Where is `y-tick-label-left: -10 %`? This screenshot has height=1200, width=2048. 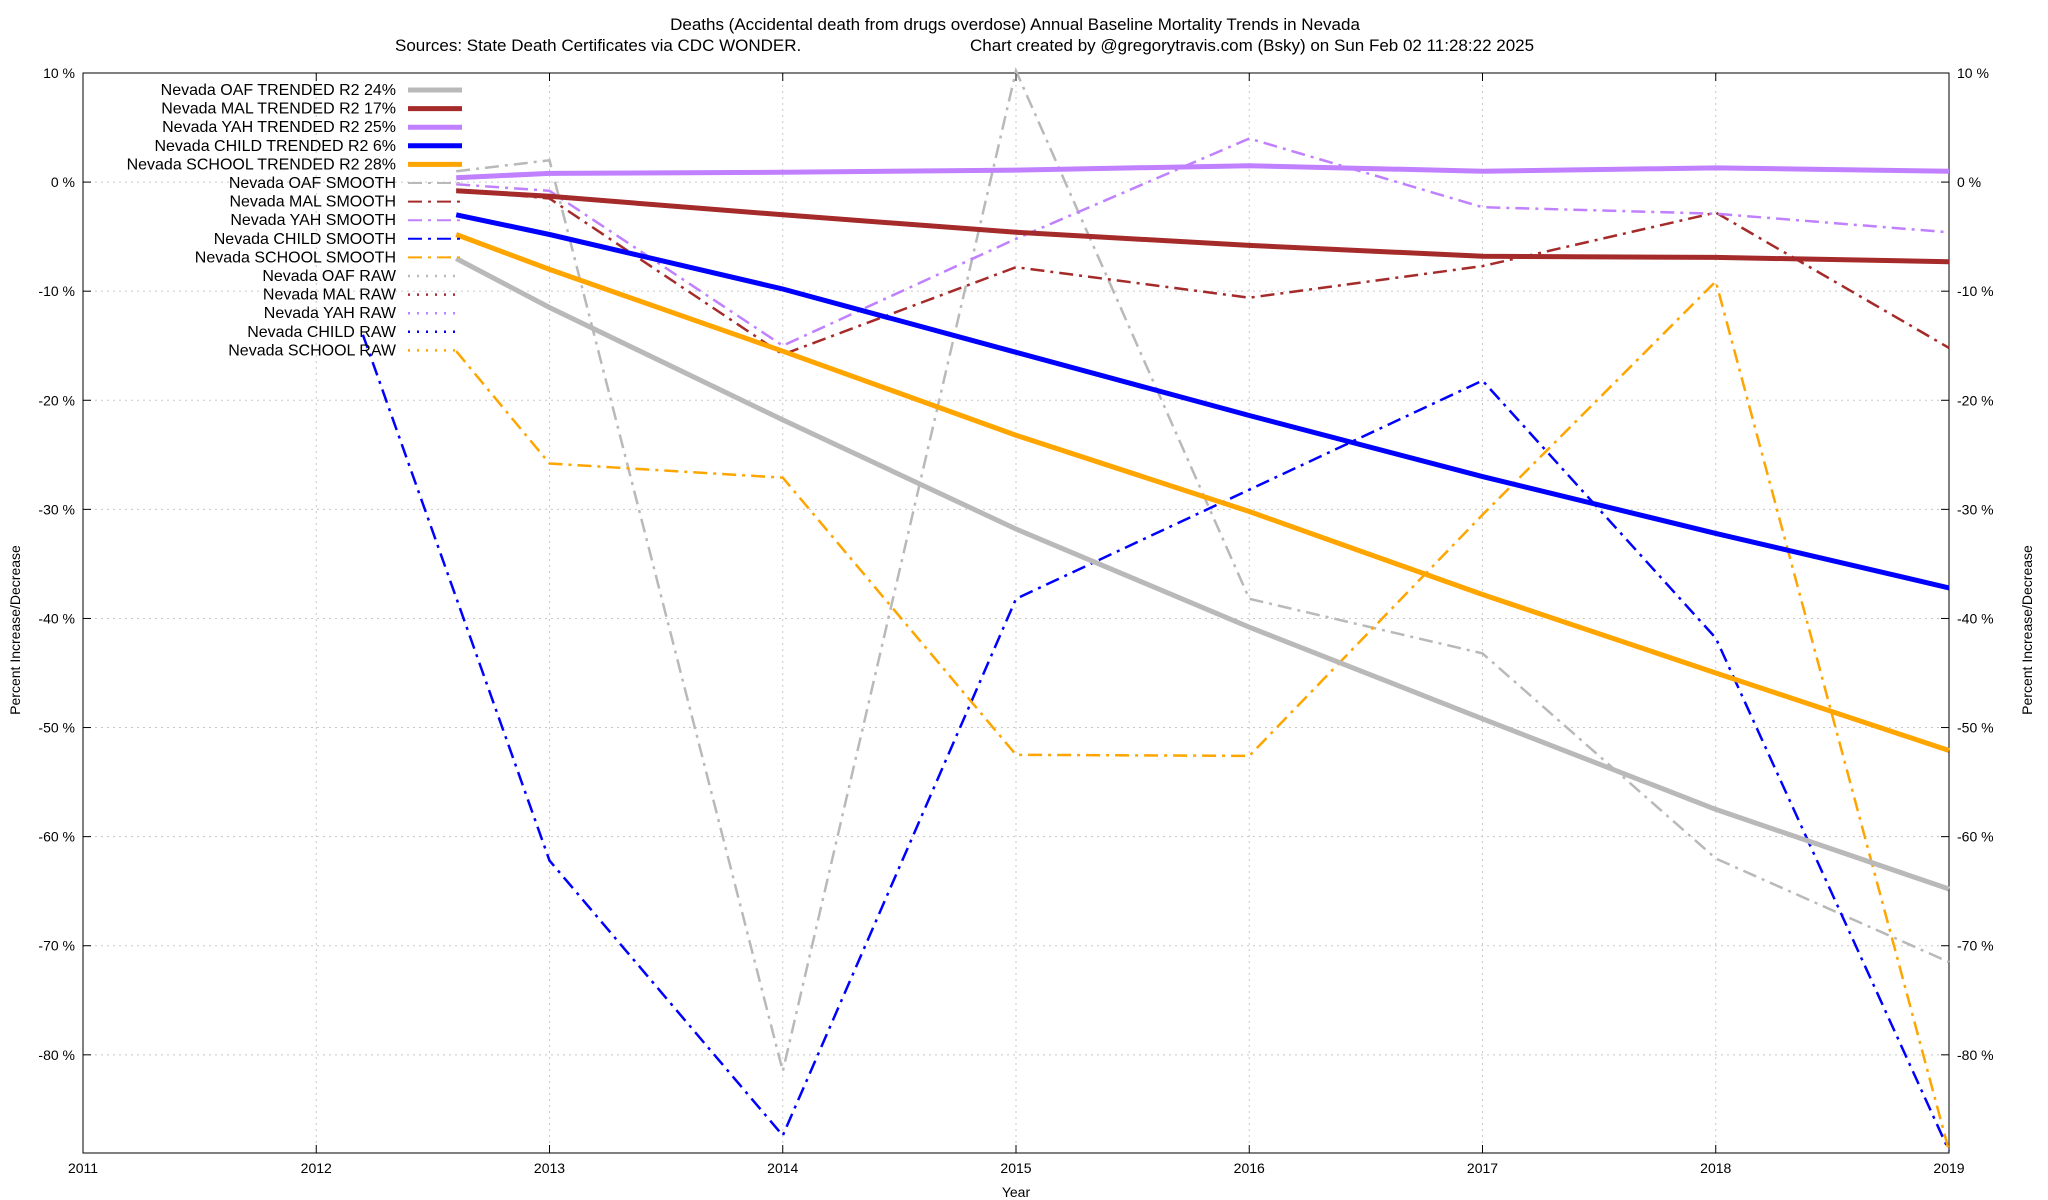 y-tick-label-left: -10 % is located at coordinates (56, 291).